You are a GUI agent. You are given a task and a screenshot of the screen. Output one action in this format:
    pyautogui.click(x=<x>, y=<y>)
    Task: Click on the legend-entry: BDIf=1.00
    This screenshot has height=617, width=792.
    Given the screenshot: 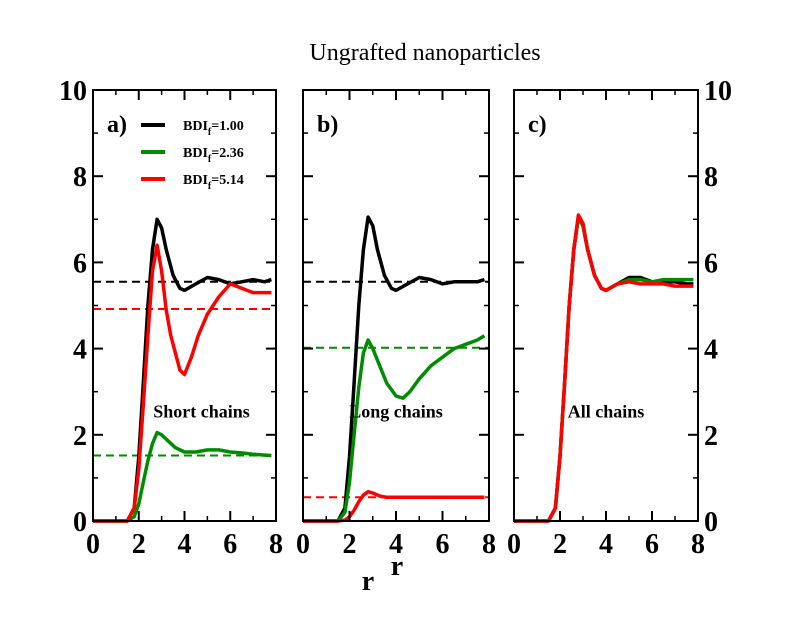 What is the action you would take?
    pyautogui.click(x=213, y=128)
    